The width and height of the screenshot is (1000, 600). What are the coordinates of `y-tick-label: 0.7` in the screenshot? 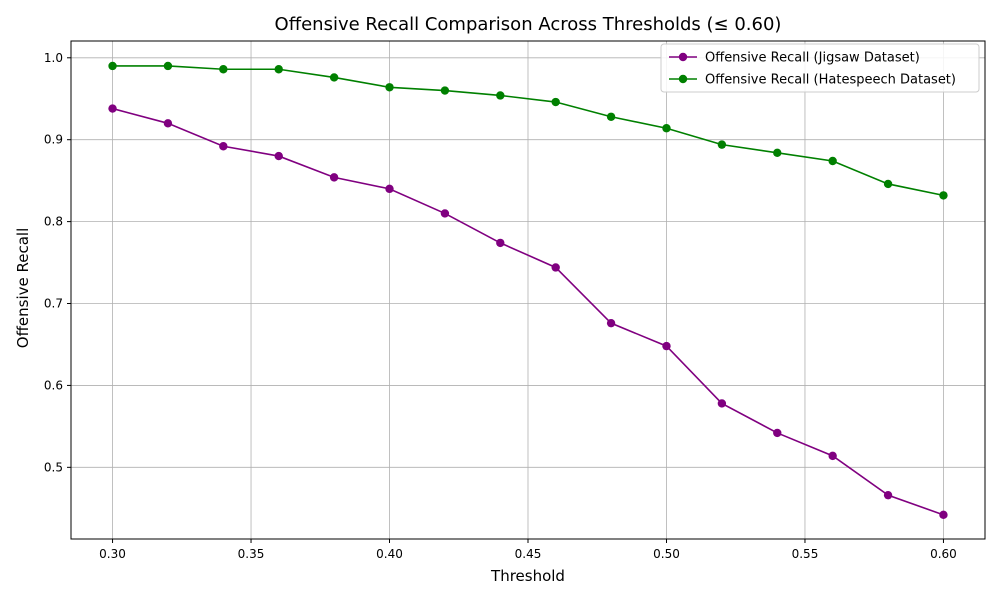 It's located at (53, 304).